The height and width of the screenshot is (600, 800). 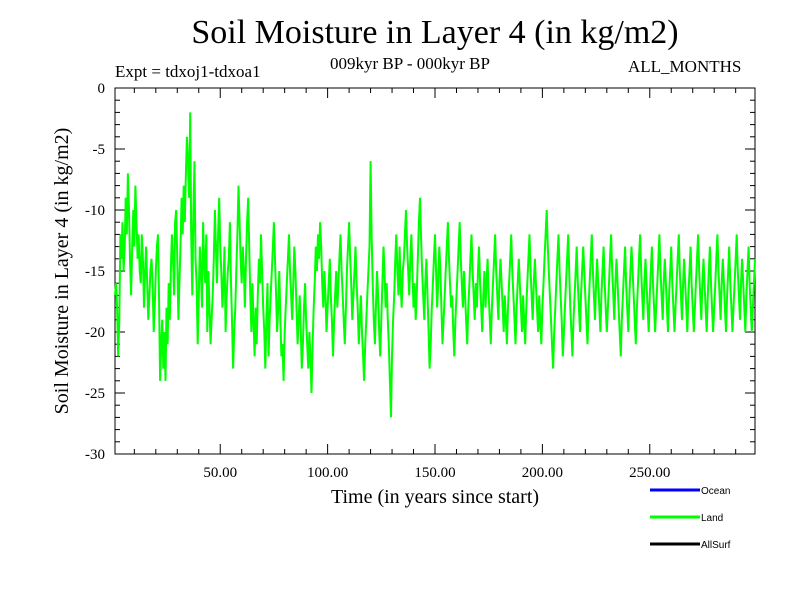 I want to click on x-tick-label: 50.00, so click(x=220, y=473).